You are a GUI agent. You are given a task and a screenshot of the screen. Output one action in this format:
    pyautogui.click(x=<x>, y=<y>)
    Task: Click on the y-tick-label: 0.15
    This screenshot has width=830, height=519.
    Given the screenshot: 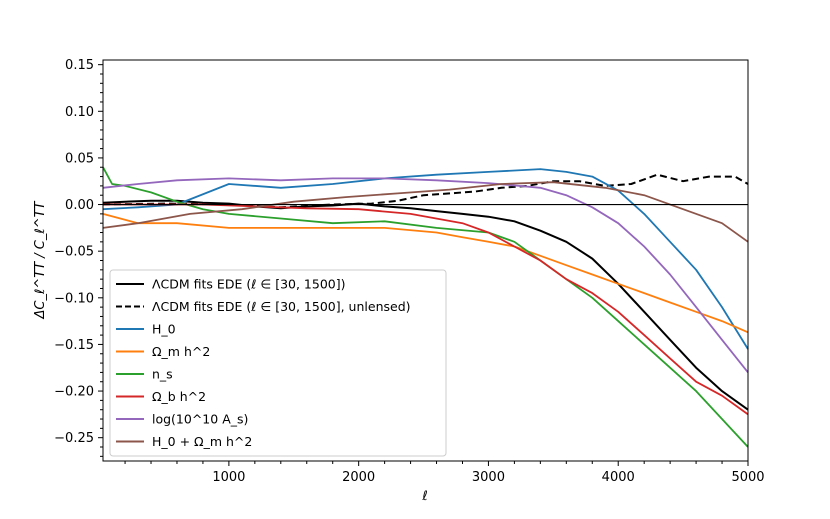 What is the action you would take?
    pyautogui.click(x=79, y=65)
    